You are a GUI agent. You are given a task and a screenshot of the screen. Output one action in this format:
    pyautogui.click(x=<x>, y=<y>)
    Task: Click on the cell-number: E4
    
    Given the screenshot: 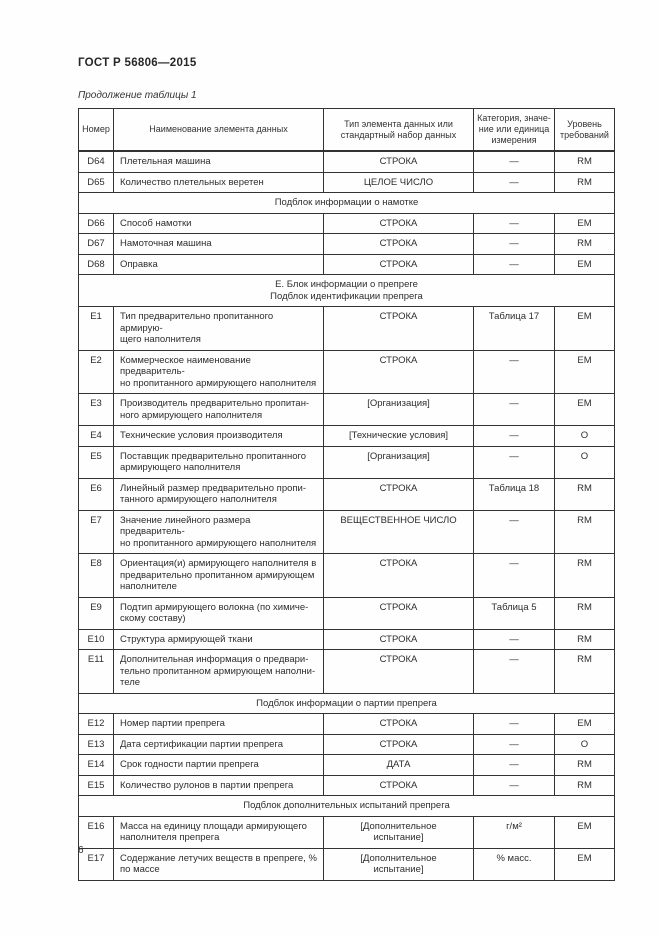 What is the action you would take?
    pyautogui.click(x=96, y=436)
    